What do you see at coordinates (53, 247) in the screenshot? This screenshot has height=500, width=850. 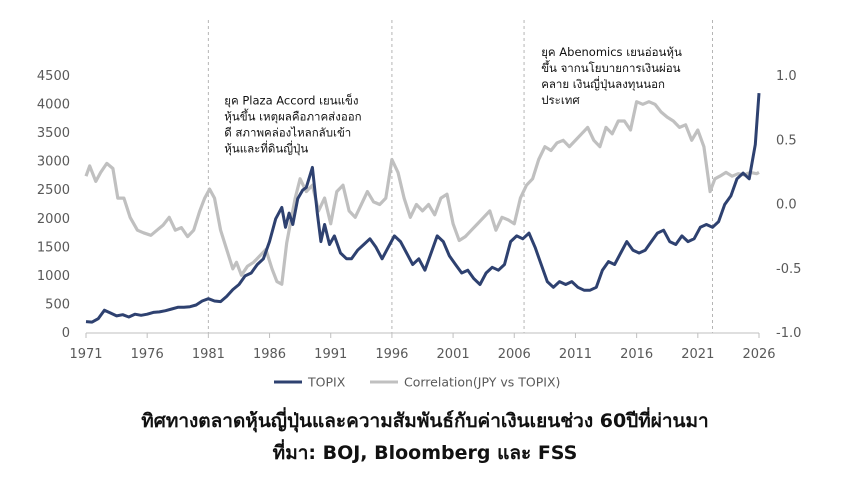 I see `left-axis-tick-label: 1500` at bounding box center [53, 247].